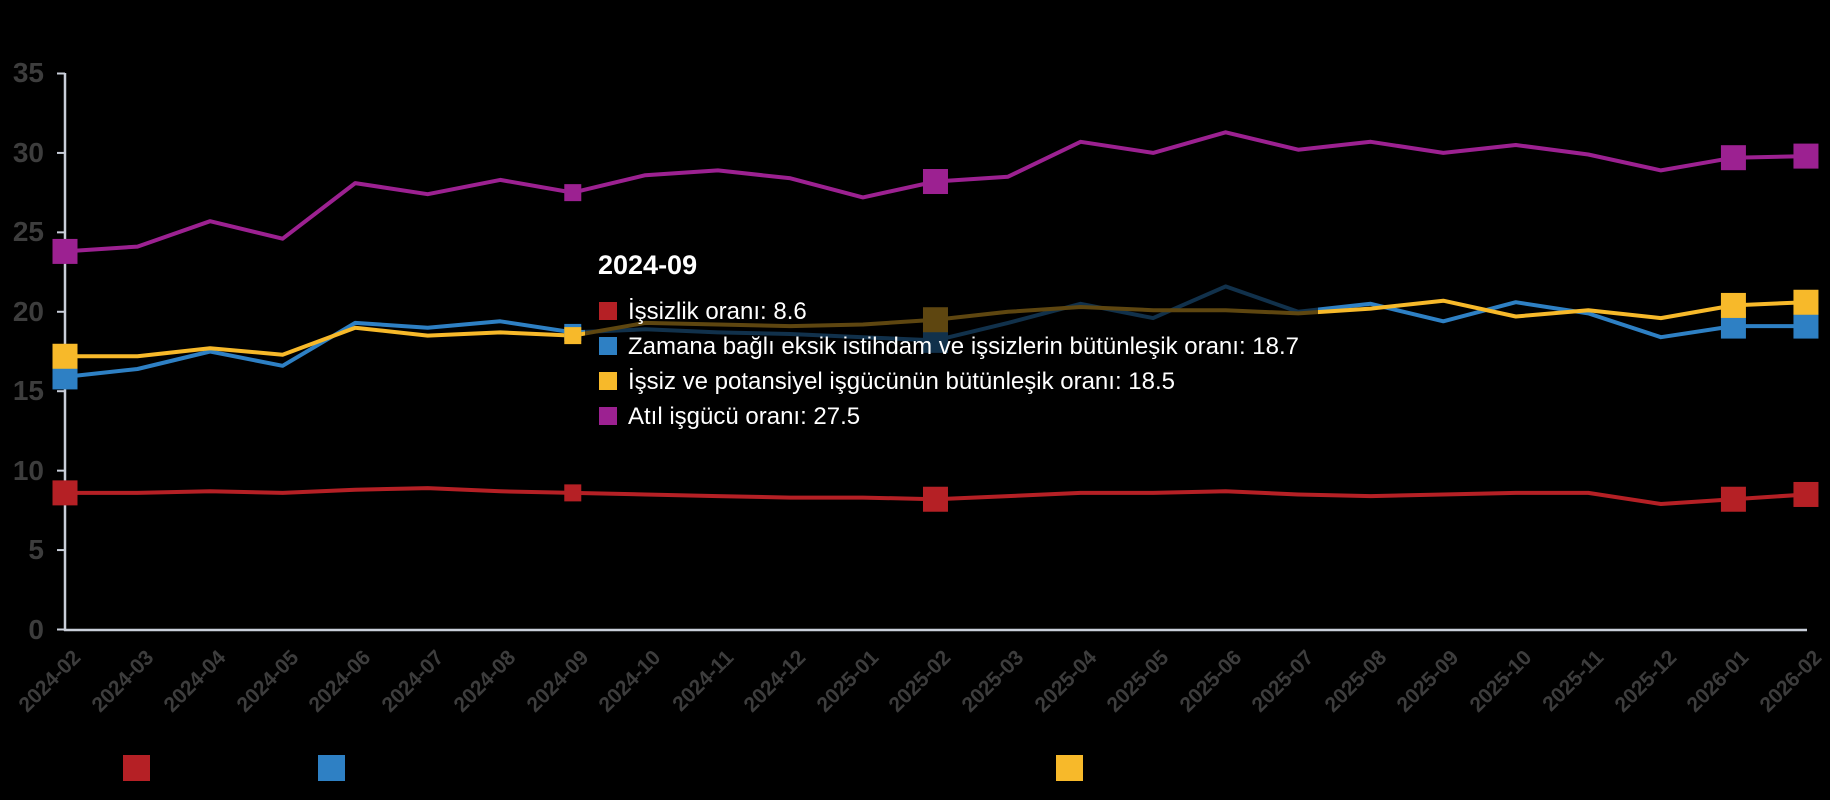  What do you see at coordinates (28, 152) in the screenshot?
I see `y-axis-label: 30` at bounding box center [28, 152].